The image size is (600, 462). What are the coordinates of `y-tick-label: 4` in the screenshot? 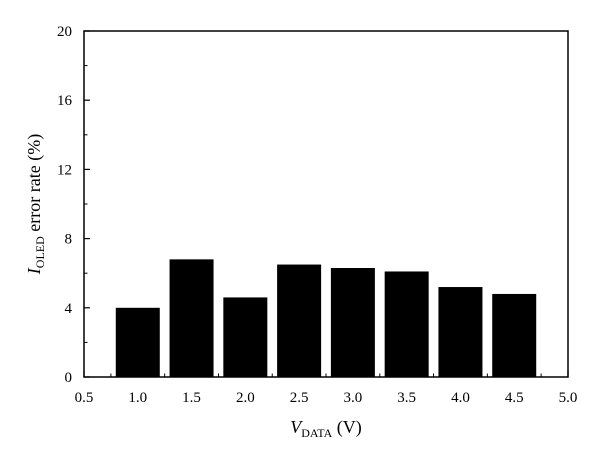 It's located at (69, 309).